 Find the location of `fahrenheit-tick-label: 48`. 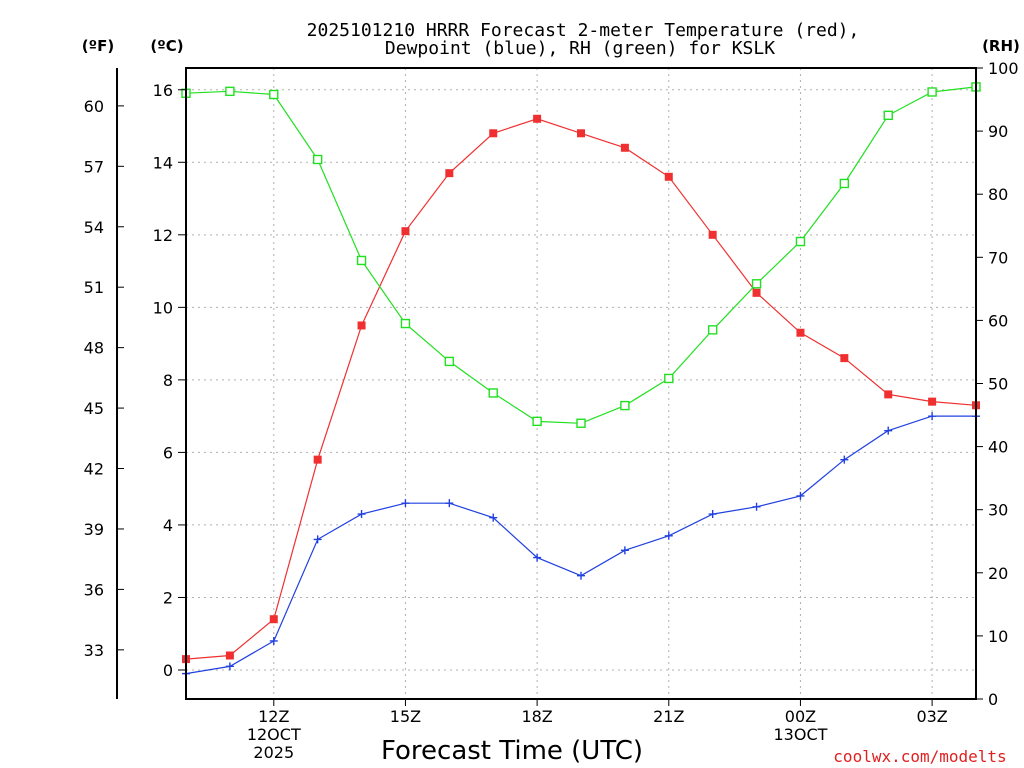

fahrenheit-tick-label: 48 is located at coordinates (94, 348).